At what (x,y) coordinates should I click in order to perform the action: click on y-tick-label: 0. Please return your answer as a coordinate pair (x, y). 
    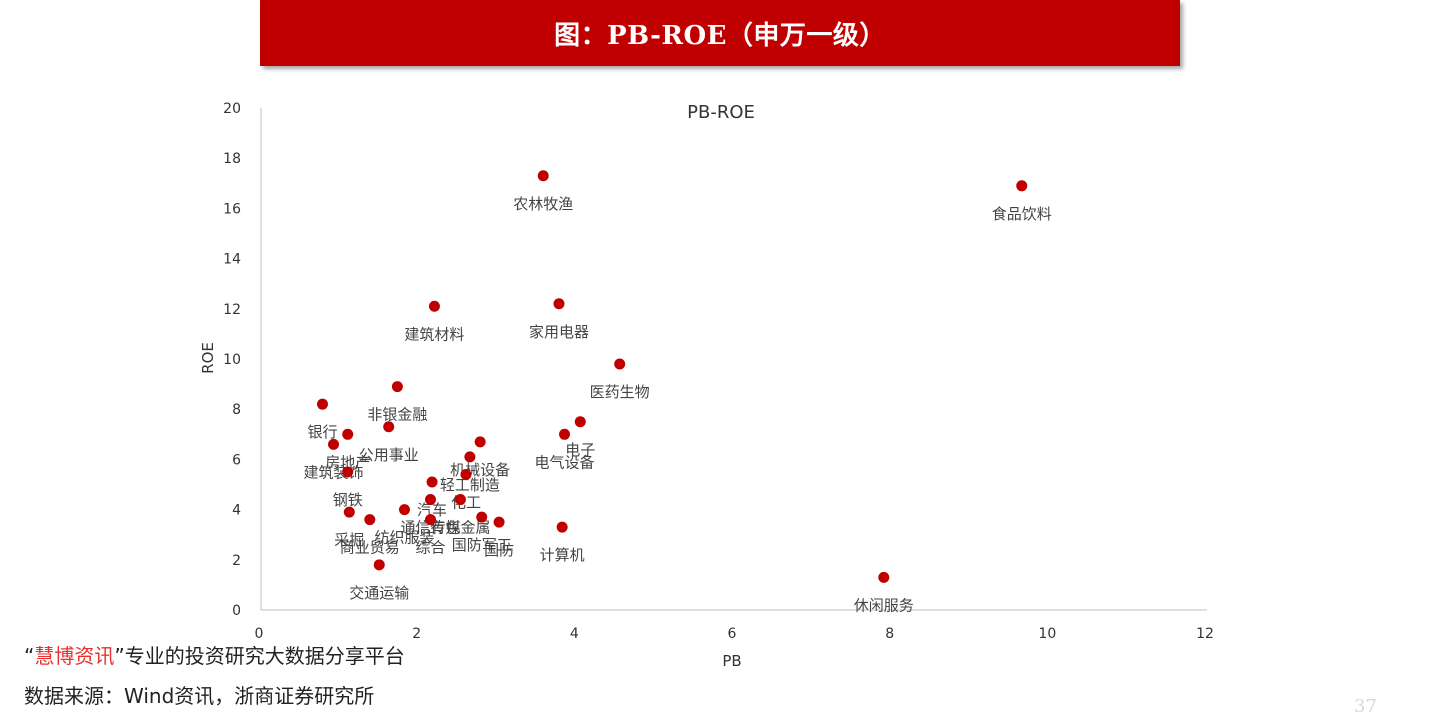
    Looking at the image, I should click on (236, 611).